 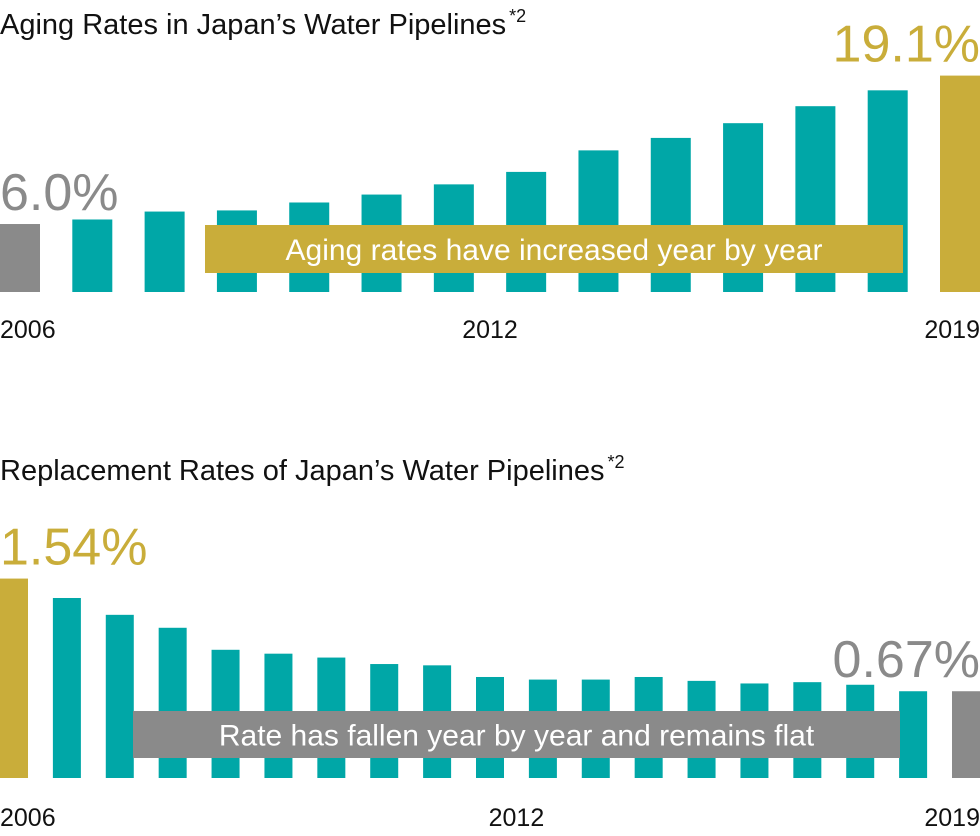 I want to click on chart-title: Aging Rates in Japan’s Water Pipelines *2, so click(x=263, y=23).